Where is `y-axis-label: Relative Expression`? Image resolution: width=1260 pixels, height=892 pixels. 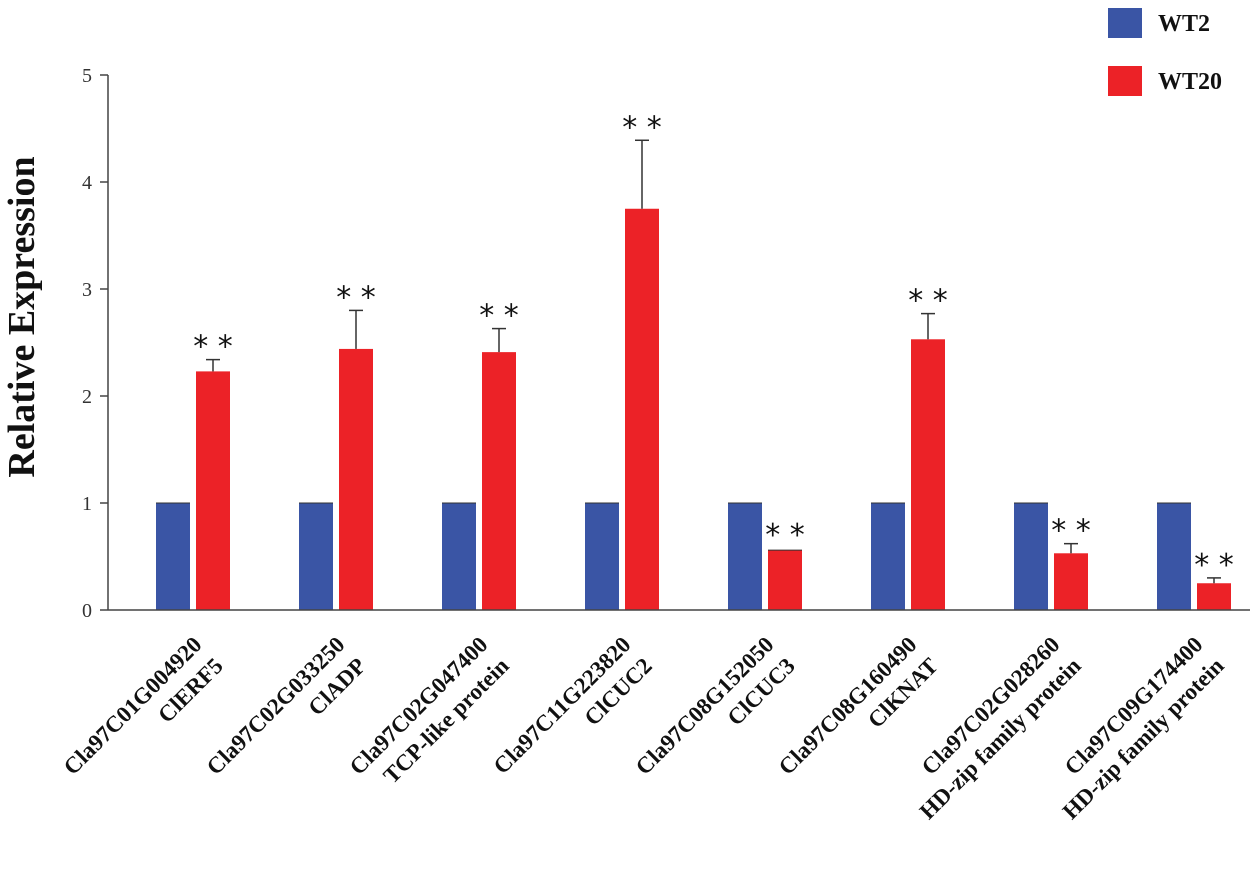
y-axis-label: Relative Expression is located at coordinates (22, 316).